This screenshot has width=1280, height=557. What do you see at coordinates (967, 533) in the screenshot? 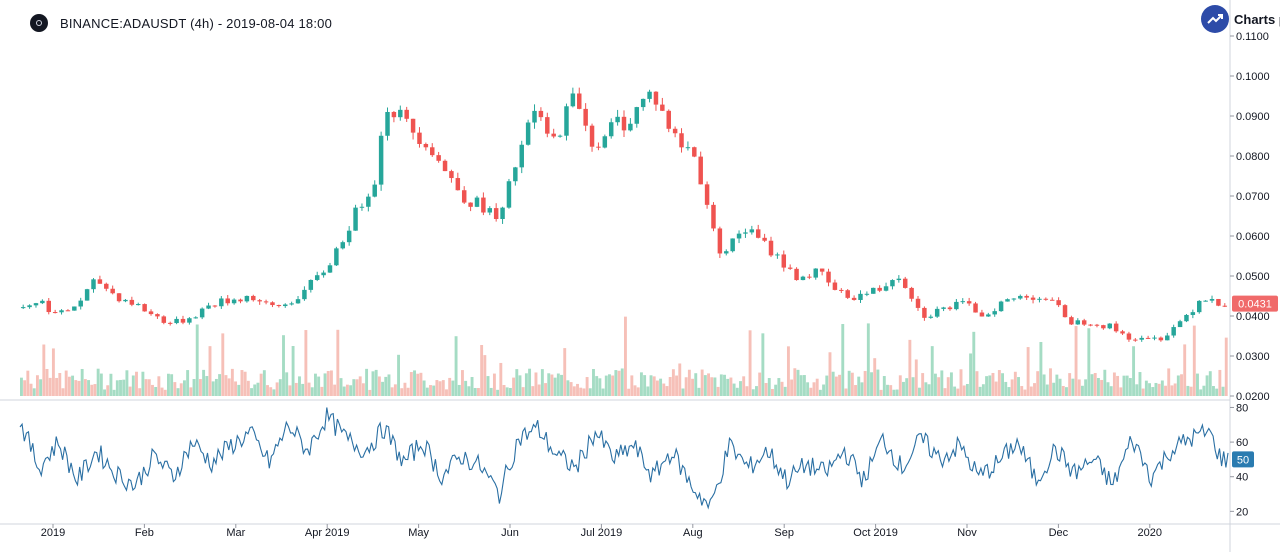
I see `time-tick-label: Nov` at bounding box center [967, 533].